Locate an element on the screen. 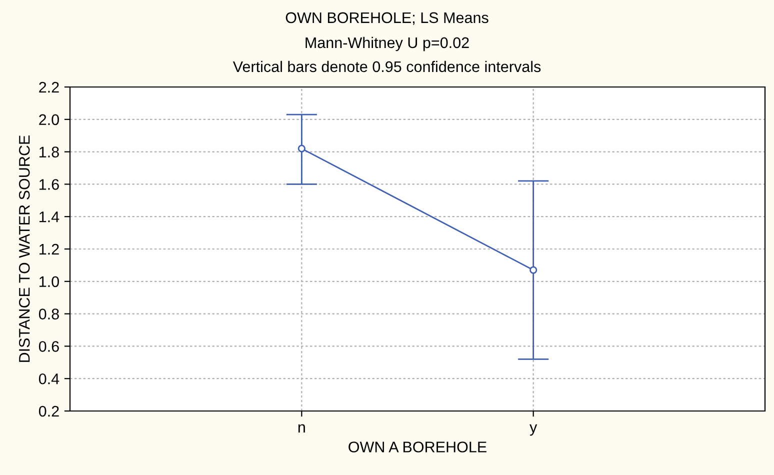 This screenshot has height=475, width=774. y-tick-label: 2.0 is located at coordinates (49, 120).